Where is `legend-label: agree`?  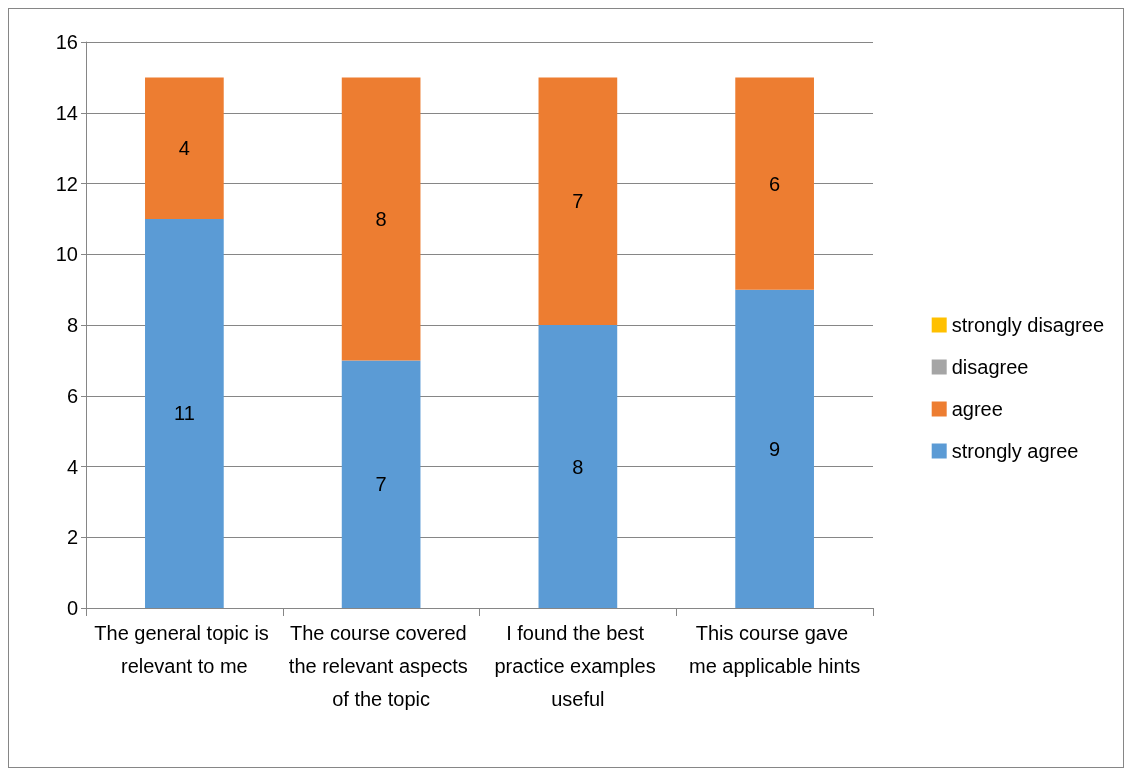 legend-label: agree is located at coordinates (977, 409).